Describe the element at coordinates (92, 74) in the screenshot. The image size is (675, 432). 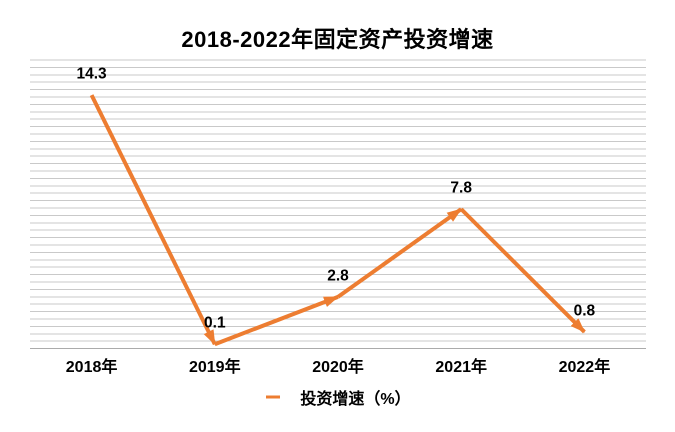
I see `data-label: 14.3` at that location.